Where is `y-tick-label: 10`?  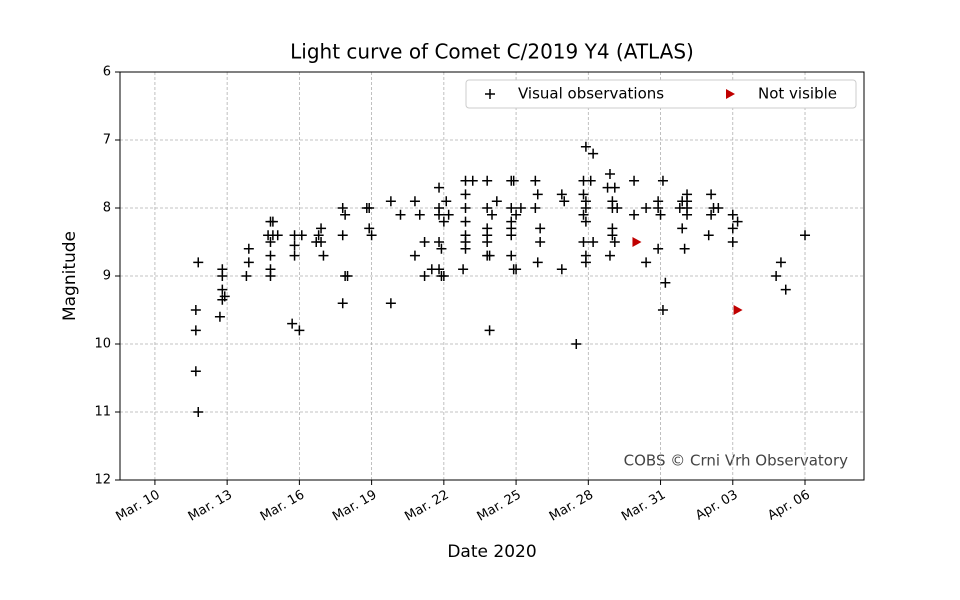 y-tick-label: 10 is located at coordinates (102, 344).